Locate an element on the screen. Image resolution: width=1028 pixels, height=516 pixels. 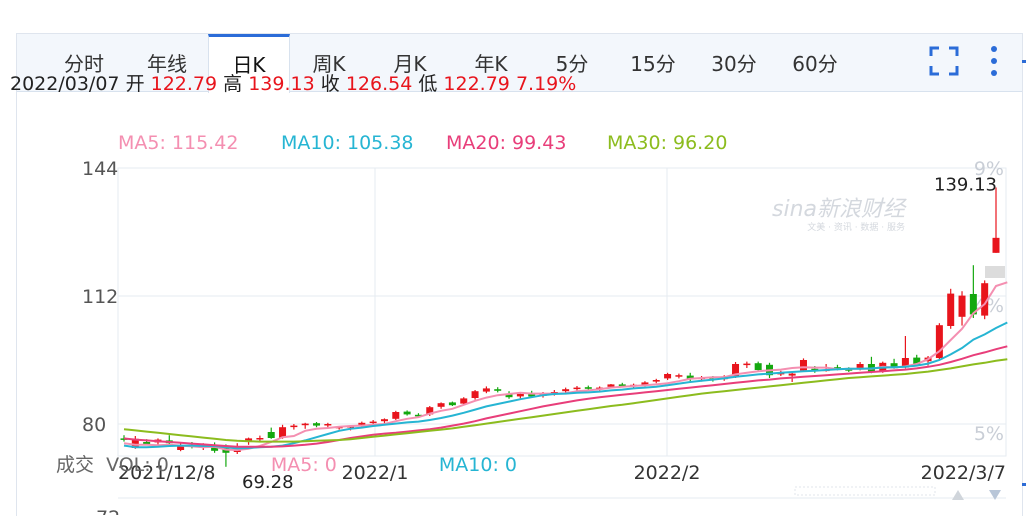
x-tick-label: 2022/3/7 is located at coordinates (963, 473).